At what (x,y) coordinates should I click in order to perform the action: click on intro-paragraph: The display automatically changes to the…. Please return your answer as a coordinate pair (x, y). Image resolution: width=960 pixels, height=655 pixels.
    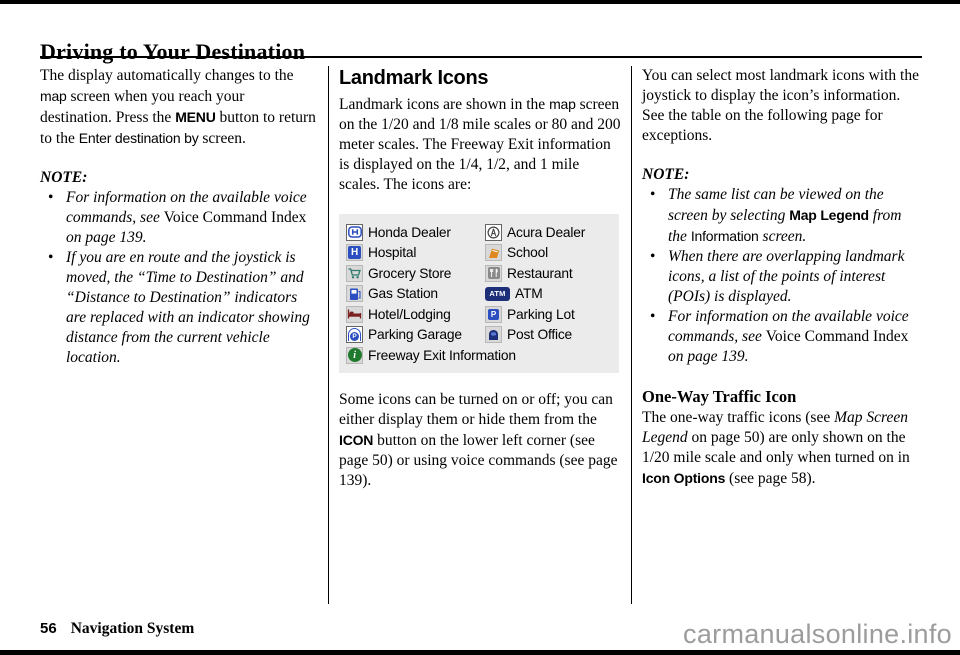
    Looking at the image, I should click on (179, 107).